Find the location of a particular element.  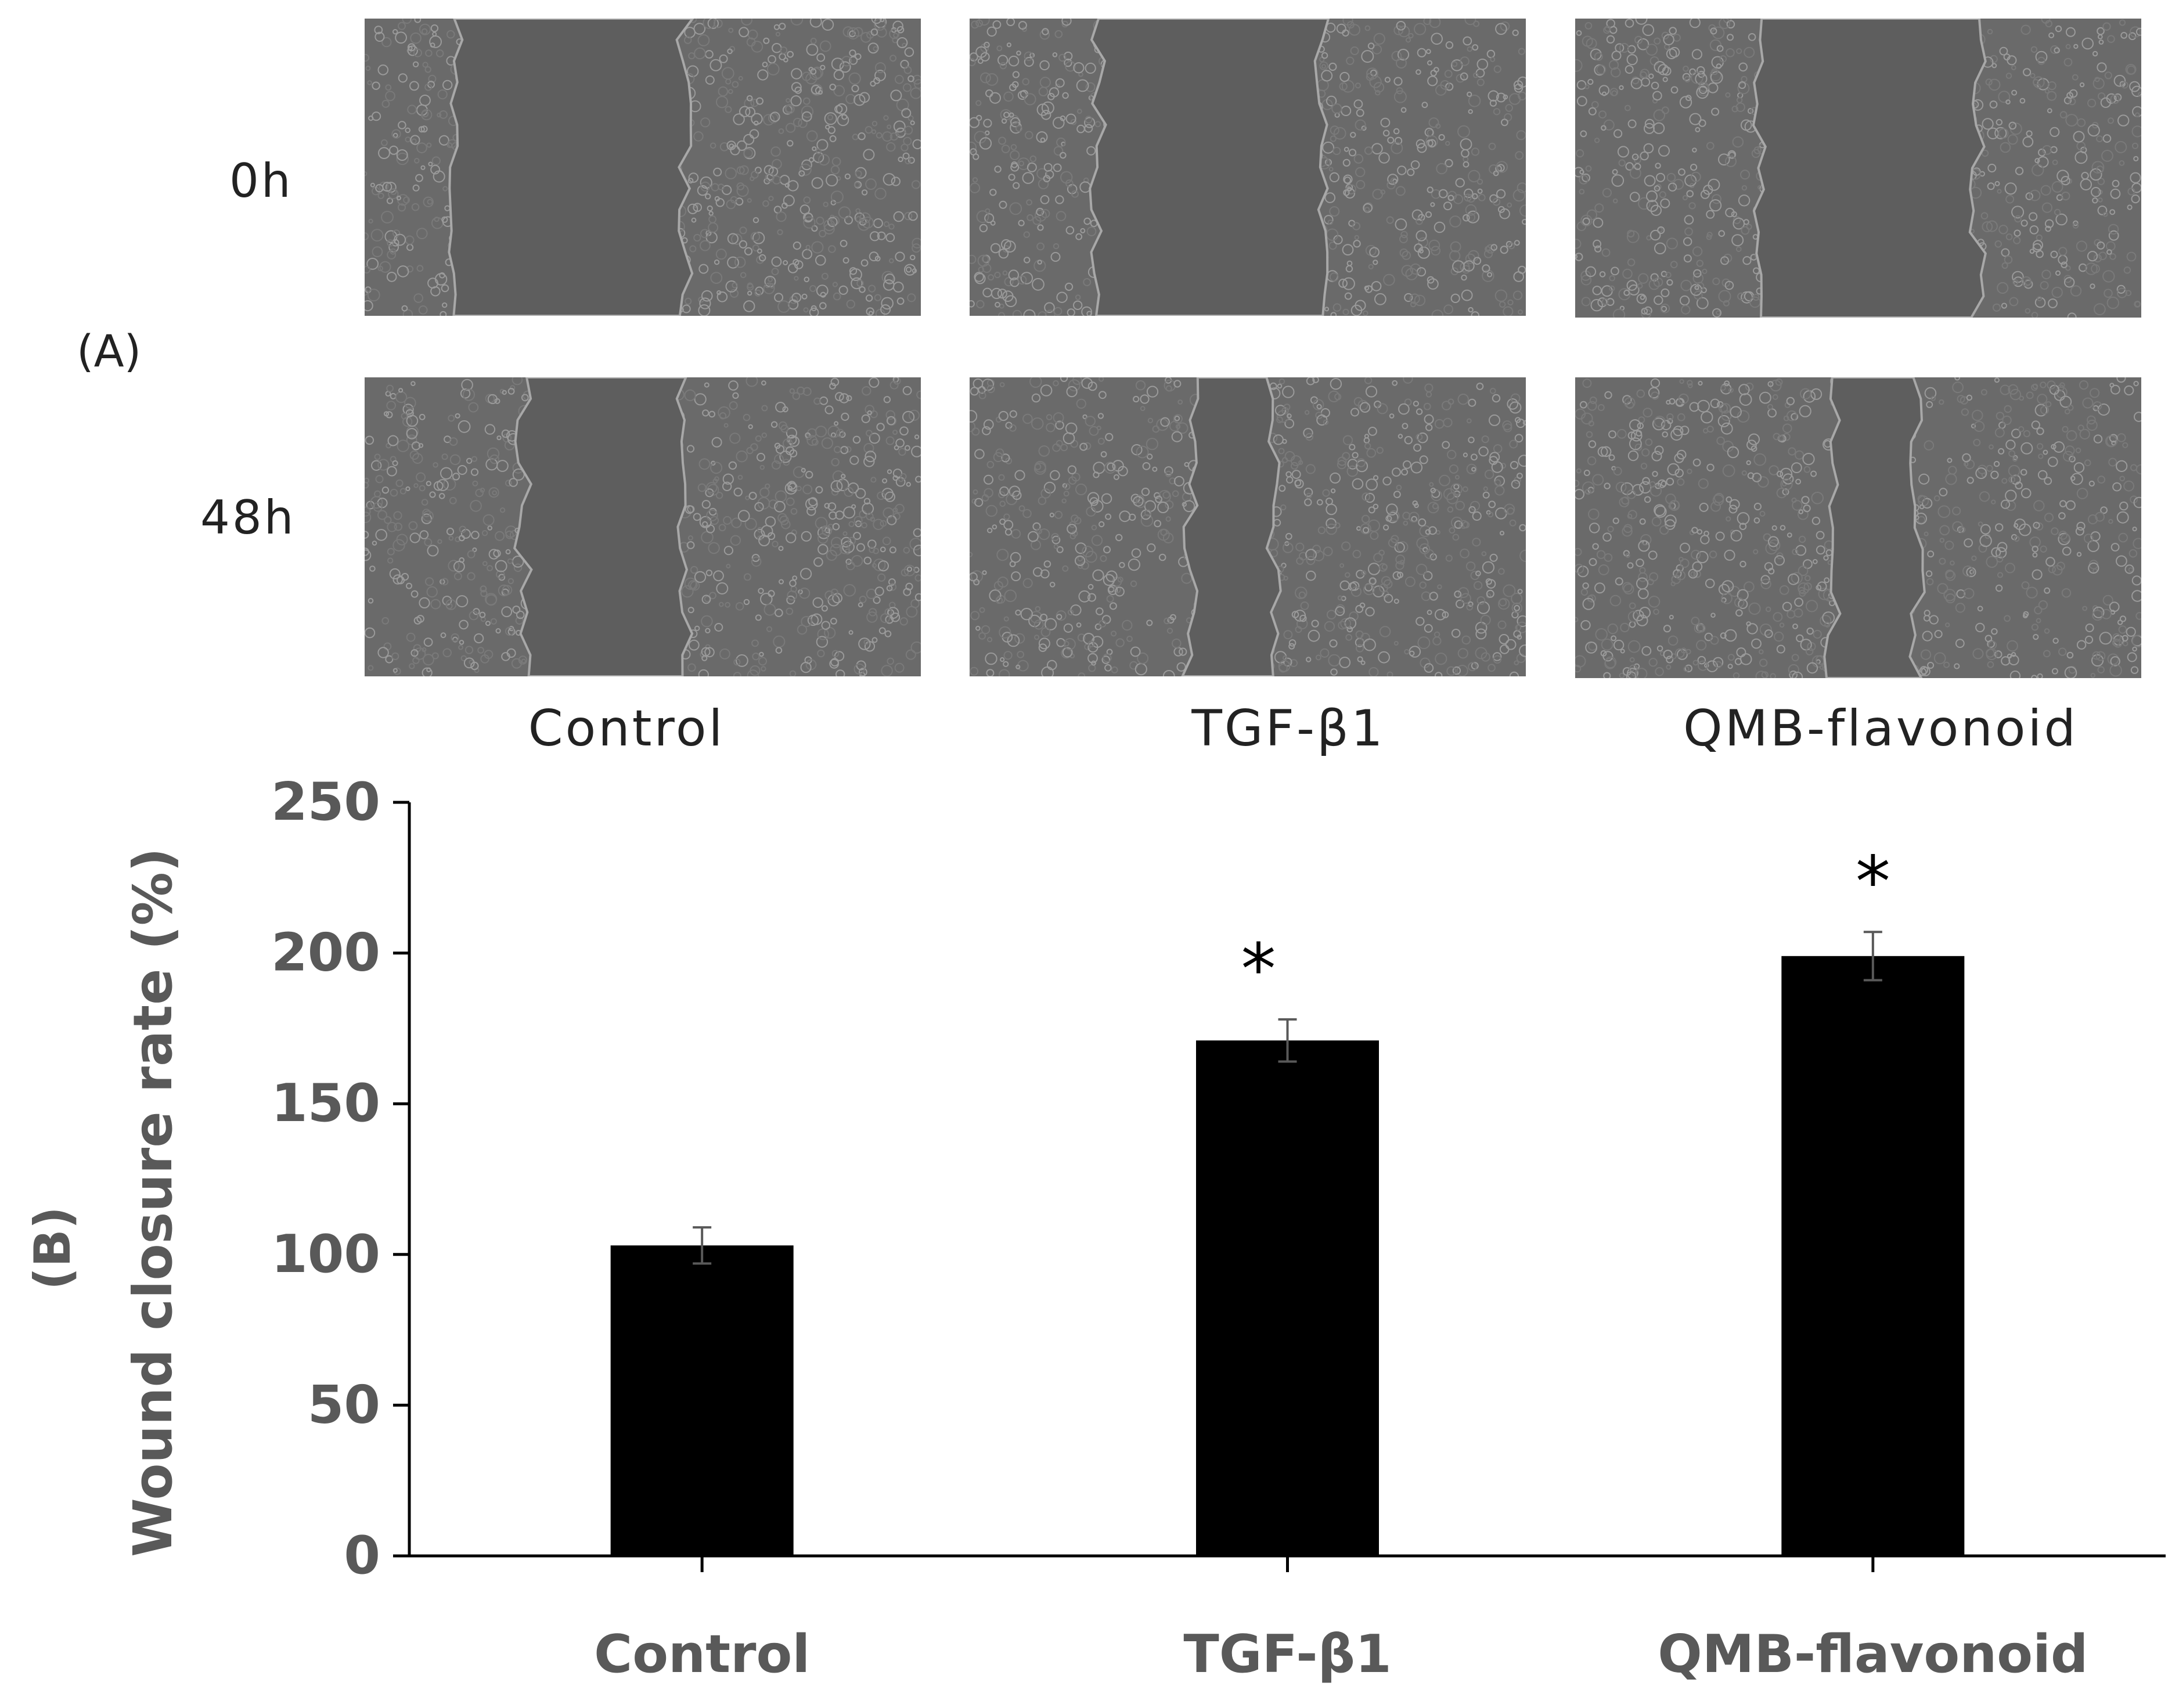

column-label-tgf-beta1: TGF-β1 is located at coordinates (1288, 729).